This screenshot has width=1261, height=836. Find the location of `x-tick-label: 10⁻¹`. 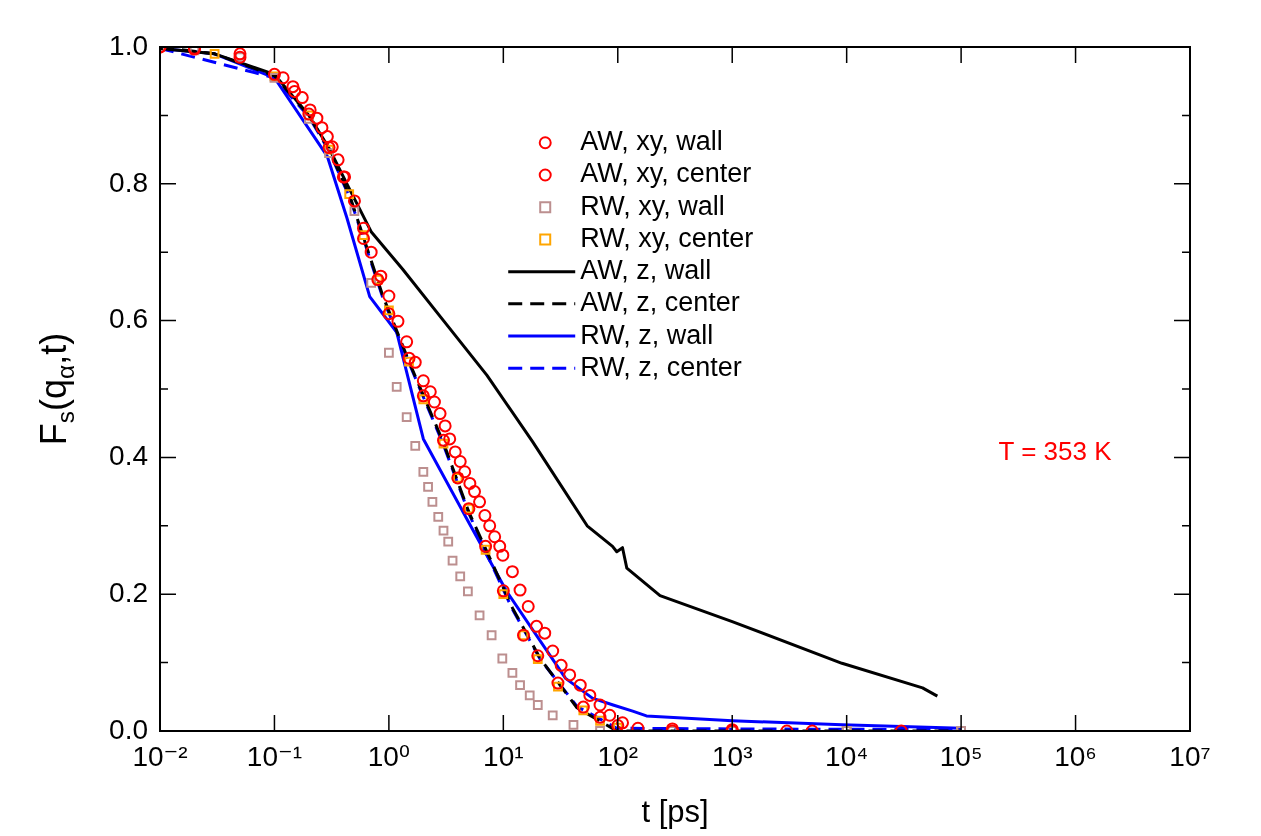

x-tick-label: 10⁻¹ is located at coordinates (274, 756).